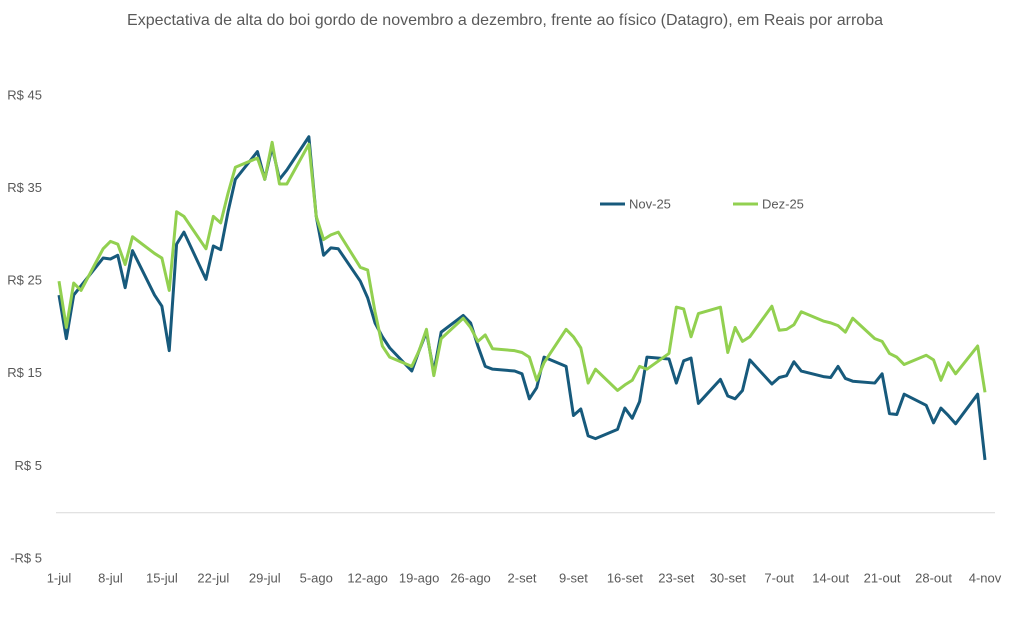  I want to click on x-tick-label: 12-ago, so click(367, 577).